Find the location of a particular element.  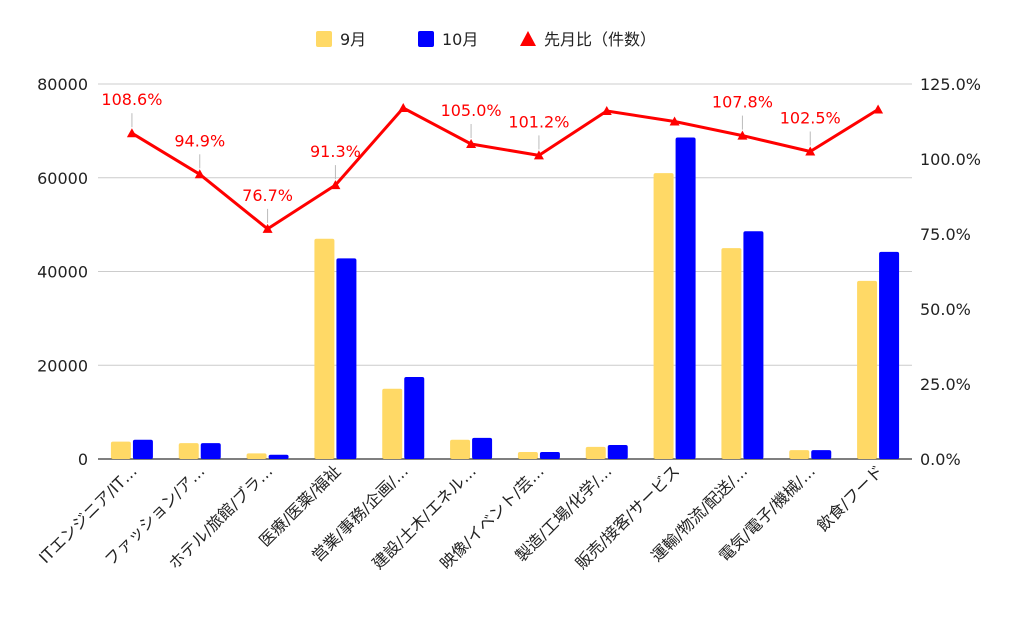

legend-label-2: 先月比（件数） is located at coordinates (600, 39).